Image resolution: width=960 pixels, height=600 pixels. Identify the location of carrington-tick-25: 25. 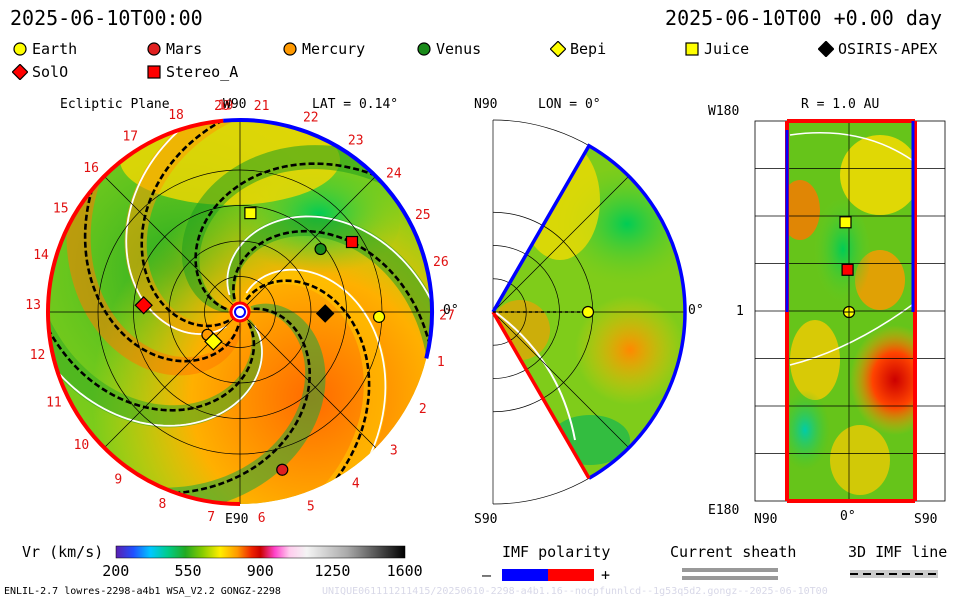
(423, 215).